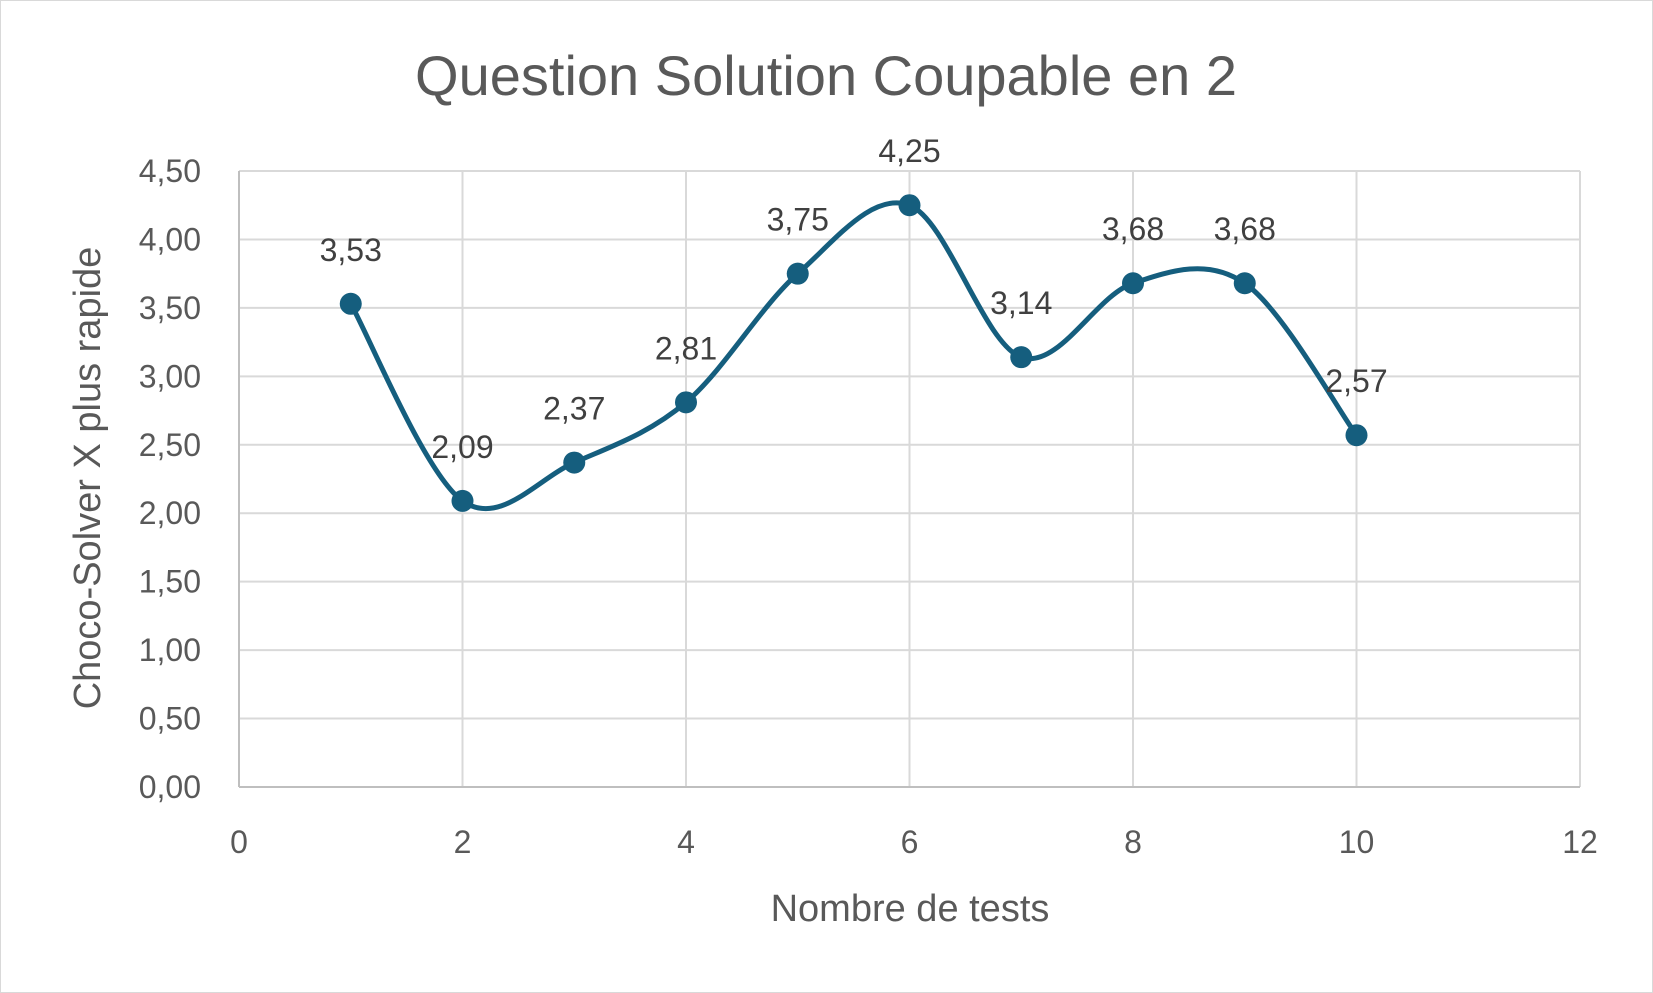 The image size is (1653, 993). Describe the element at coordinates (88, 478) in the screenshot. I see `y-axis-title: Choco-Solver X plus rapide` at that location.